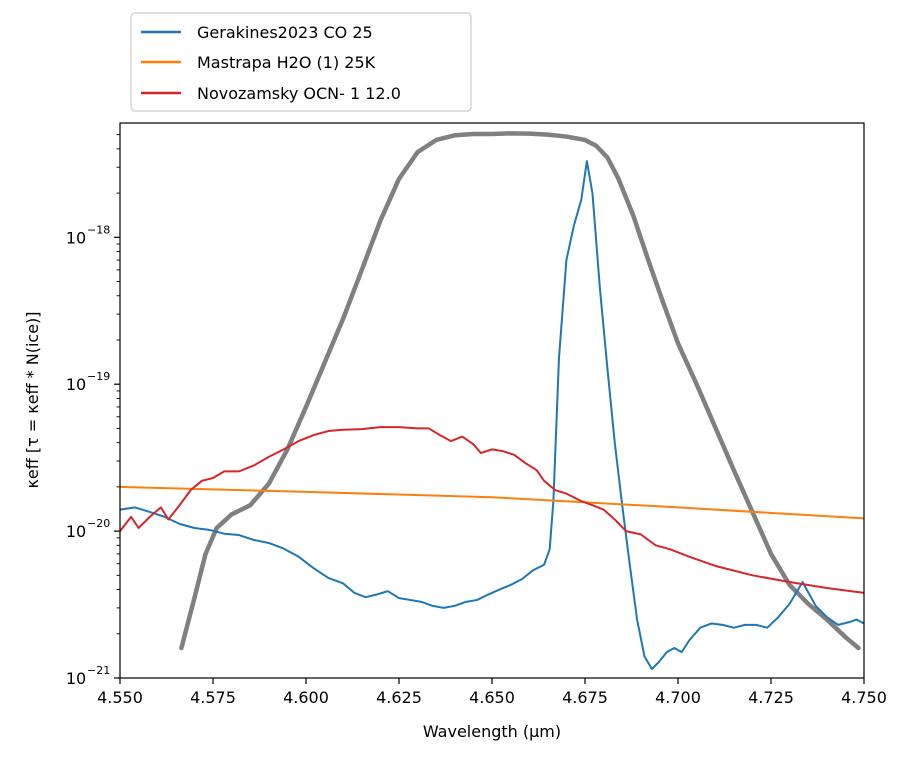  I want to click on x-axis-label: Wavelength (μm), so click(492, 731).